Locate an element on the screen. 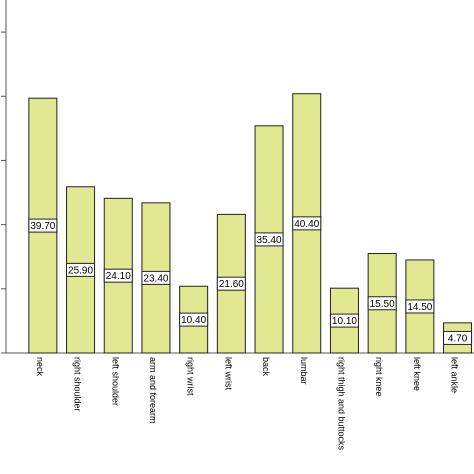 Image resolution: width=474 pixels, height=474 pixels. data-label-3: 23.40 is located at coordinates (155, 278).